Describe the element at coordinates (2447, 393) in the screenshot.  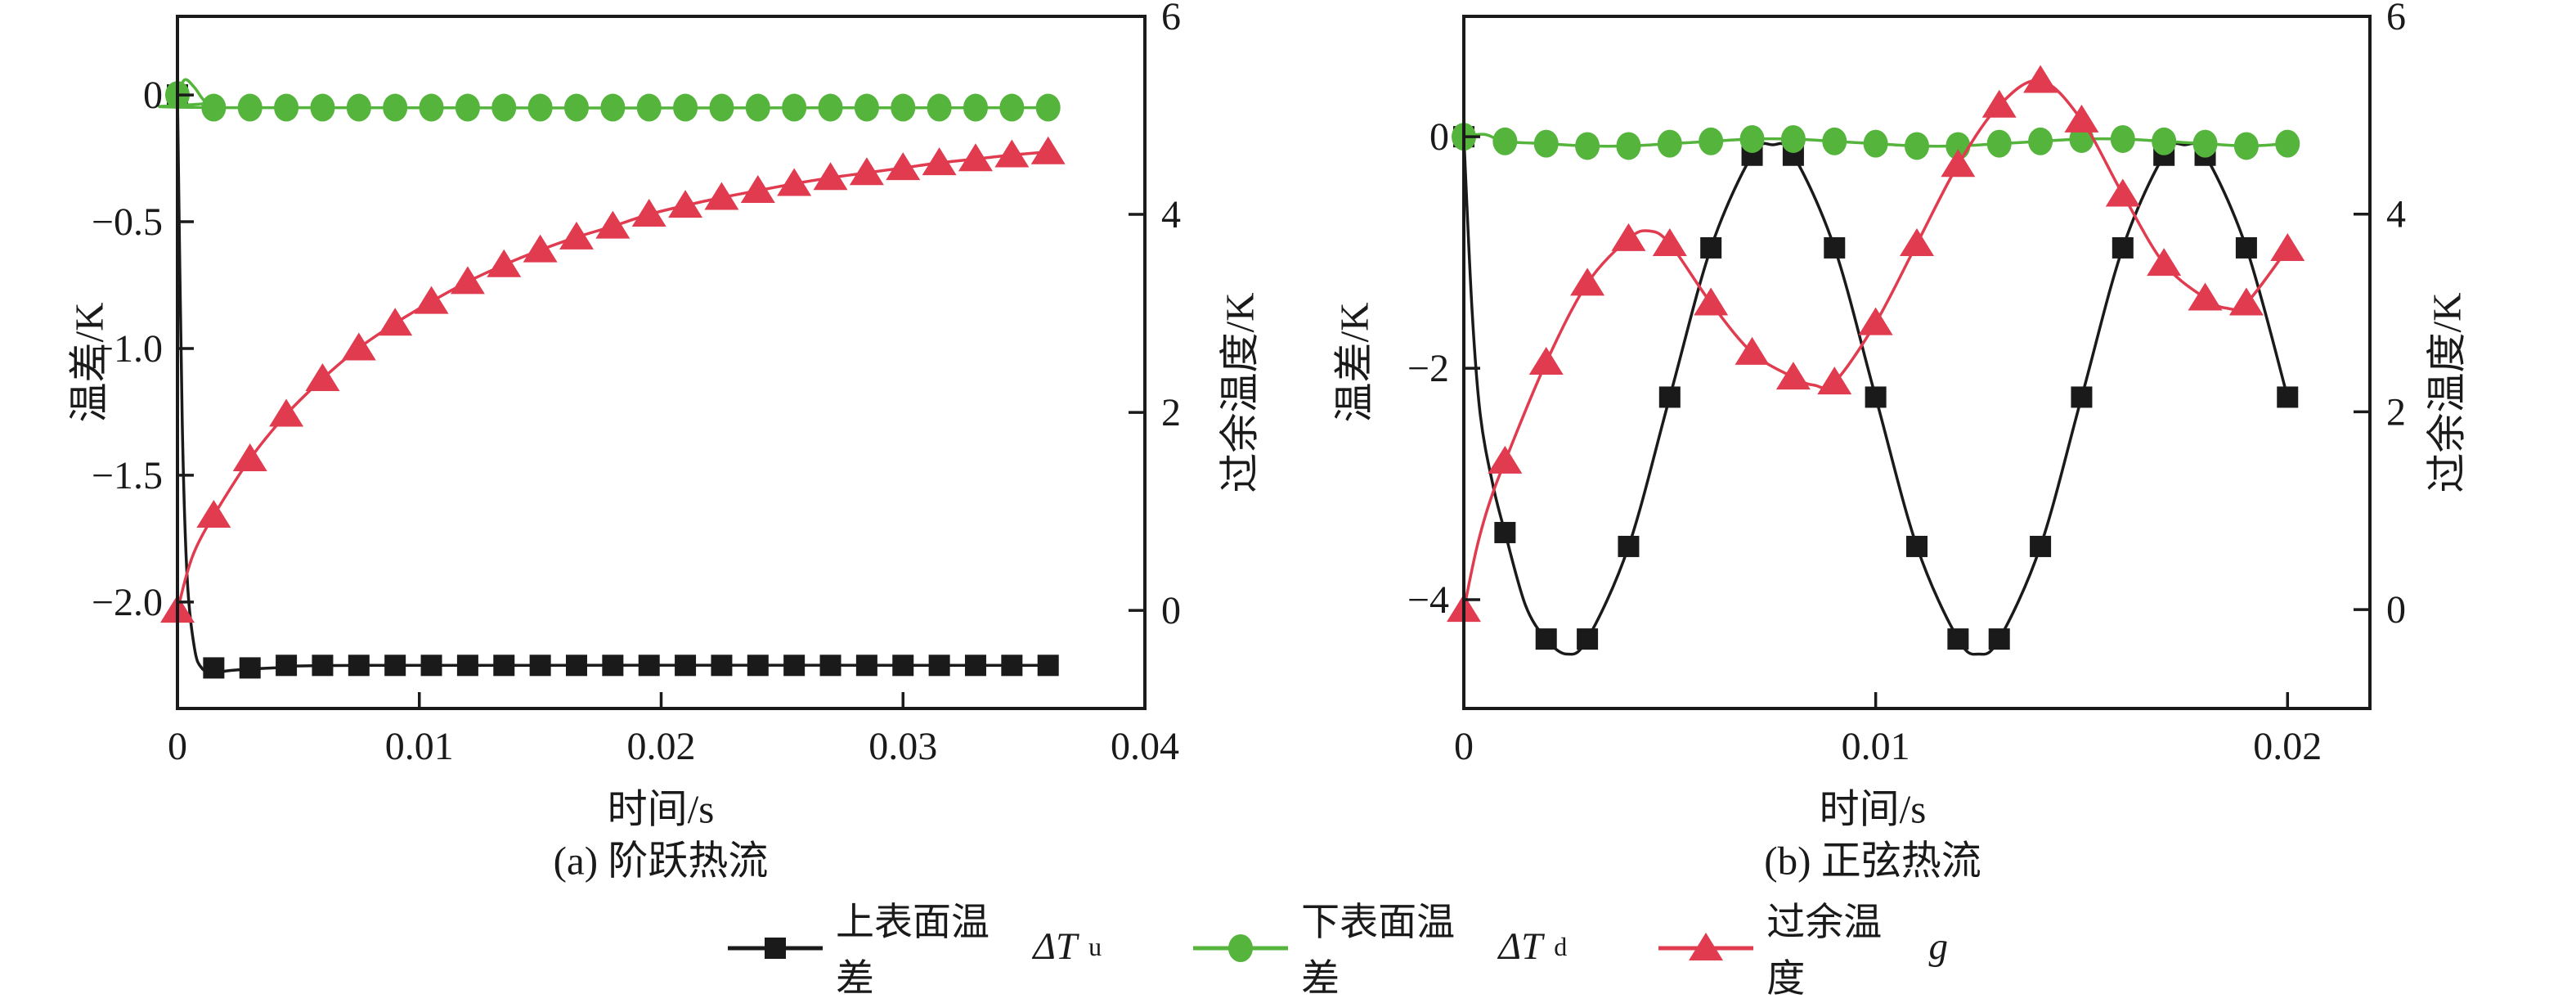
I see `chart-b-yaxis-right-title: 过余温度/K` at that location.